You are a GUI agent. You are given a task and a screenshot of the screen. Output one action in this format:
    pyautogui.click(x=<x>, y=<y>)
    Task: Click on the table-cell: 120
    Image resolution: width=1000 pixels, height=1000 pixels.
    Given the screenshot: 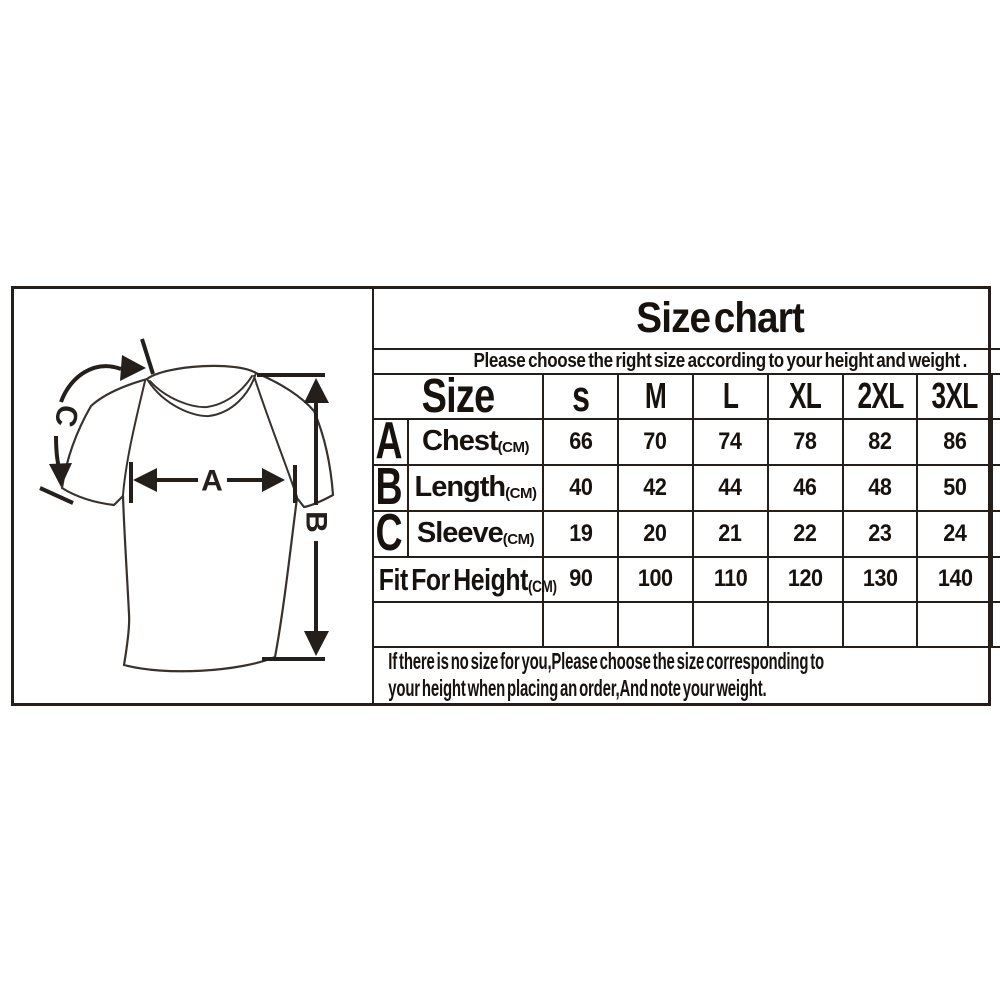 What is the action you would take?
    pyautogui.click(x=804, y=579)
    